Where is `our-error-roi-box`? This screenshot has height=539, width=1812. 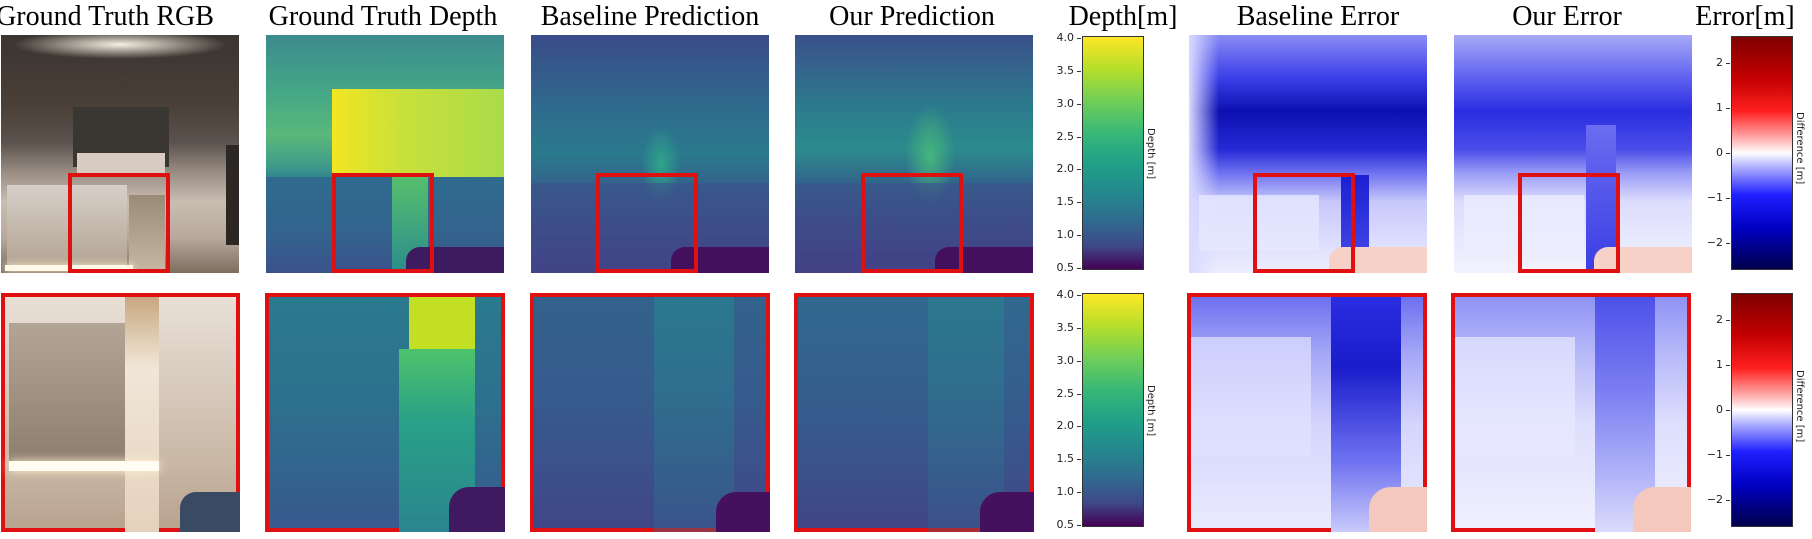 our-error-roi-box is located at coordinates (1569, 223).